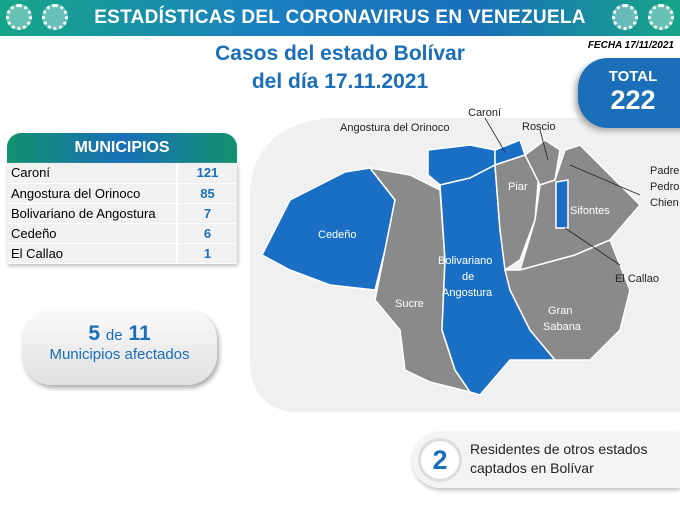 Image resolution: width=680 pixels, height=512 pixels. I want to click on residentes-line2: captados en Bolívar, so click(532, 468).